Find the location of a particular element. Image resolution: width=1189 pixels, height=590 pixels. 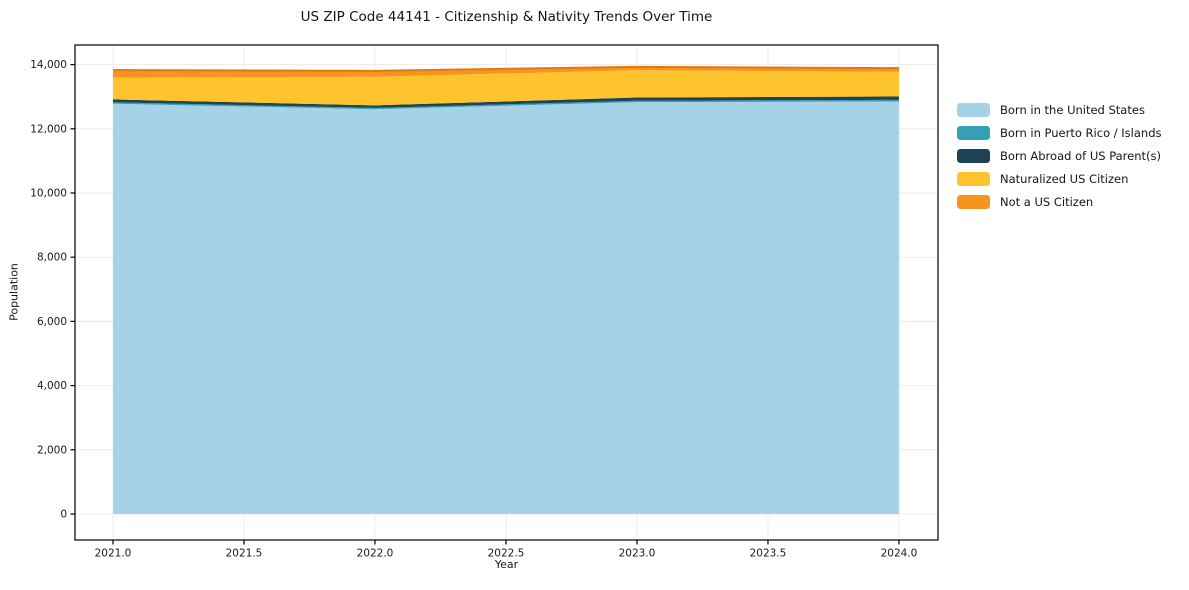

x-tick-label: 2023.5 is located at coordinates (768, 554).